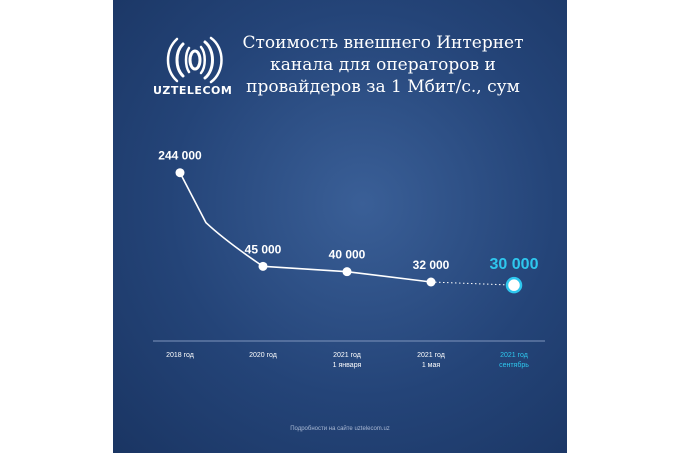  What do you see at coordinates (263, 355) in the screenshot?
I see `x-tick-label: 2020 год` at bounding box center [263, 355].